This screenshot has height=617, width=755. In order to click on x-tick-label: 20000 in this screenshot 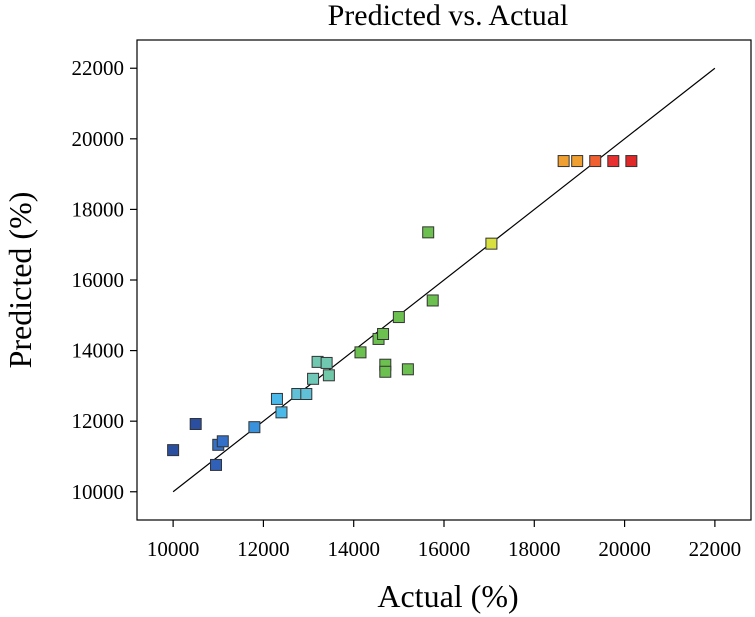, I will do `click(624, 549)`.